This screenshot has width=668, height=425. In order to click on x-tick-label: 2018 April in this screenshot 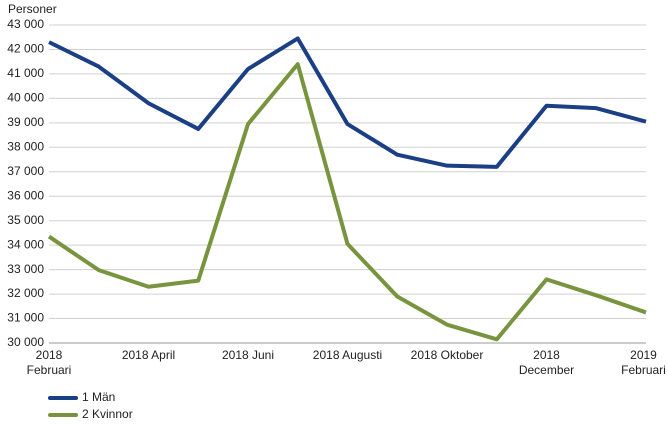, I will do `click(148, 355)`.